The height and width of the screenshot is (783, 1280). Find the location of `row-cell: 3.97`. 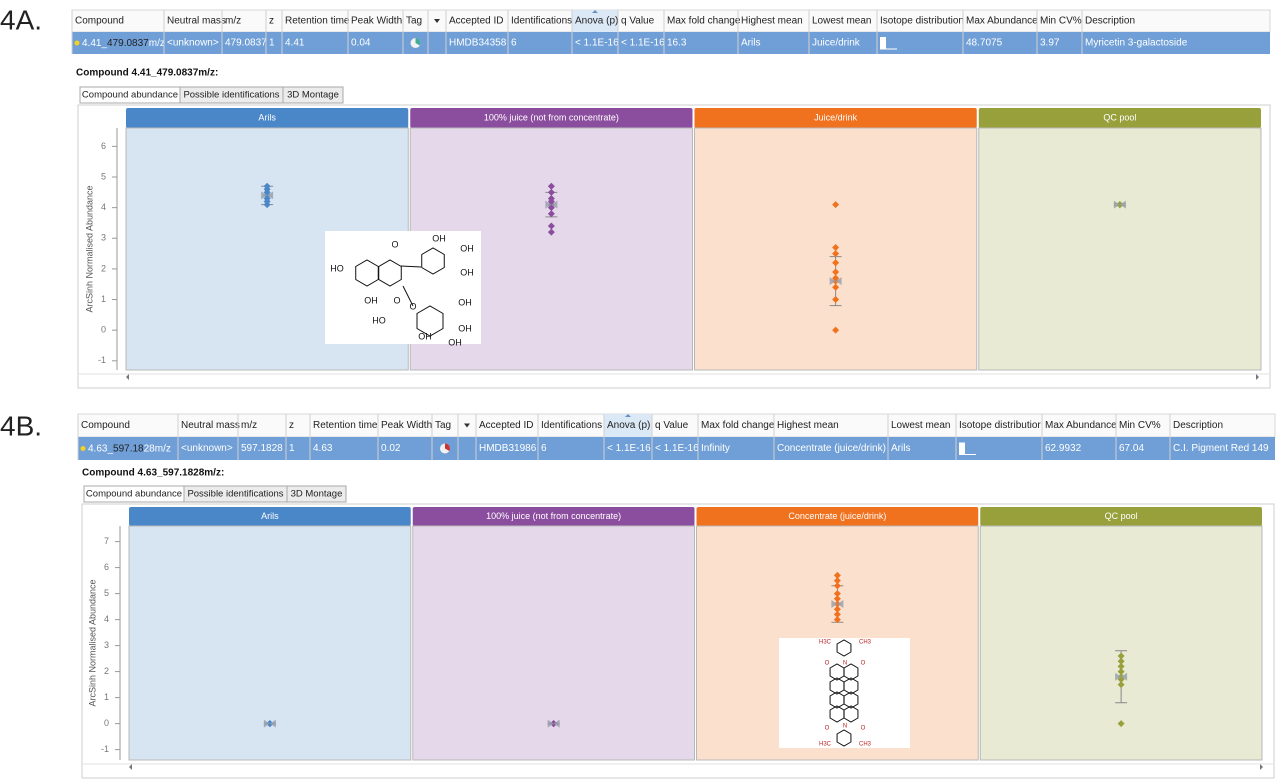

row-cell: 3.97 is located at coordinates (1050, 43).